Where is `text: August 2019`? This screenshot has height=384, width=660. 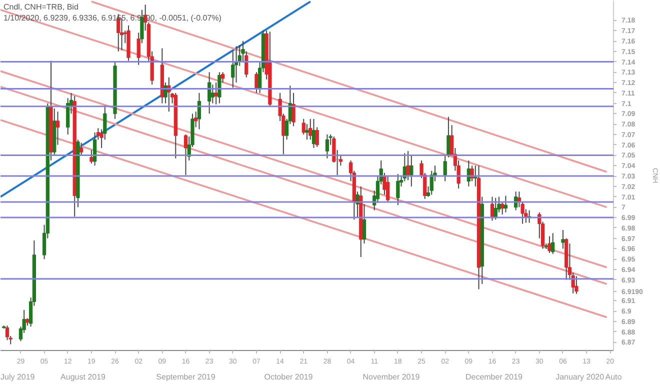 text: August 2019 is located at coordinates (83, 377).